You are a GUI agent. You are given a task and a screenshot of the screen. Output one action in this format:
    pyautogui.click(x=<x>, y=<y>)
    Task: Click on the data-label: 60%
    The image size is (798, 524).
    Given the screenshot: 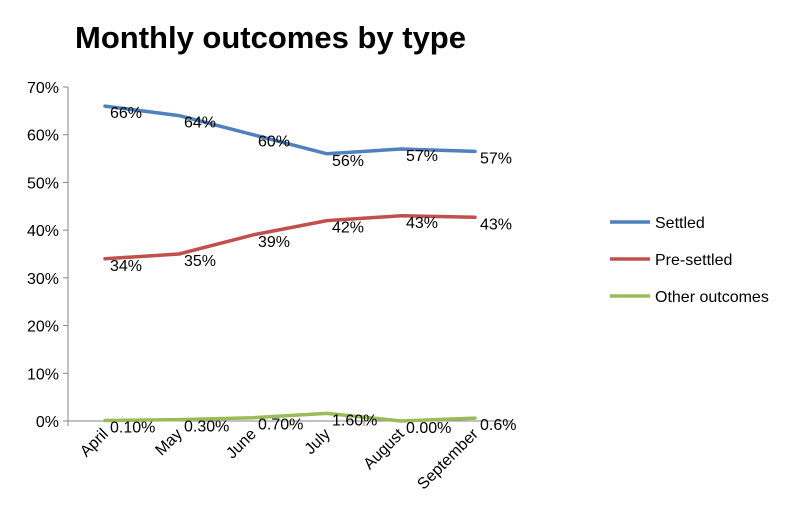 What is the action you would take?
    pyautogui.click(x=274, y=142)
    